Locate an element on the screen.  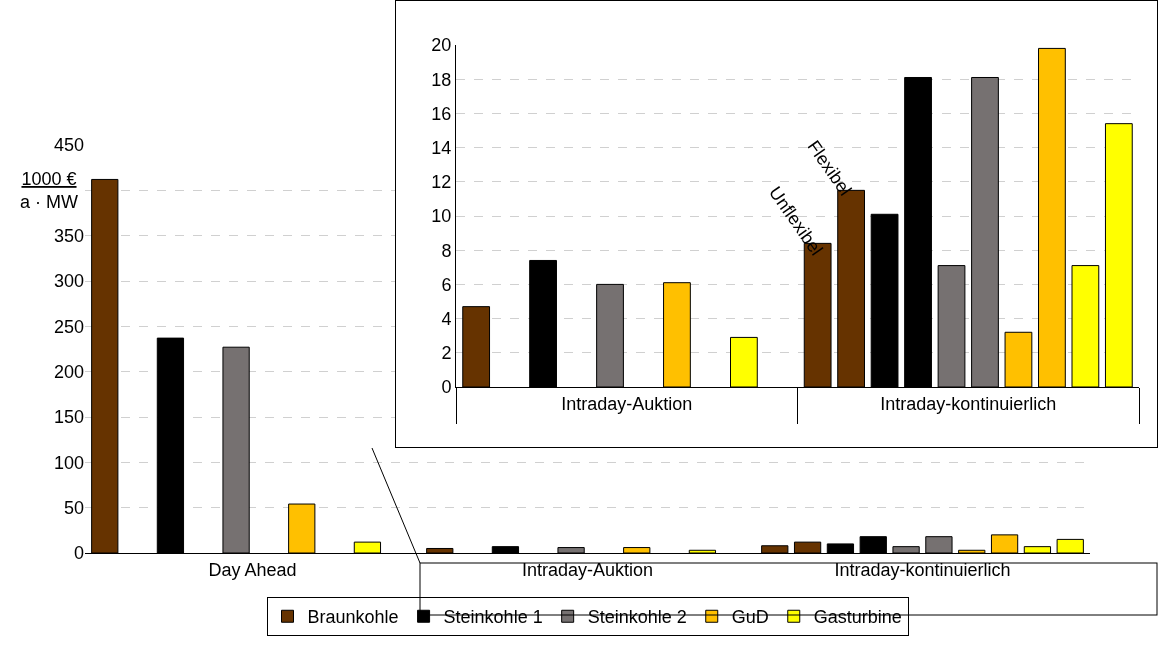
y-tick-label: 350 is located at coordinates (68, 235).